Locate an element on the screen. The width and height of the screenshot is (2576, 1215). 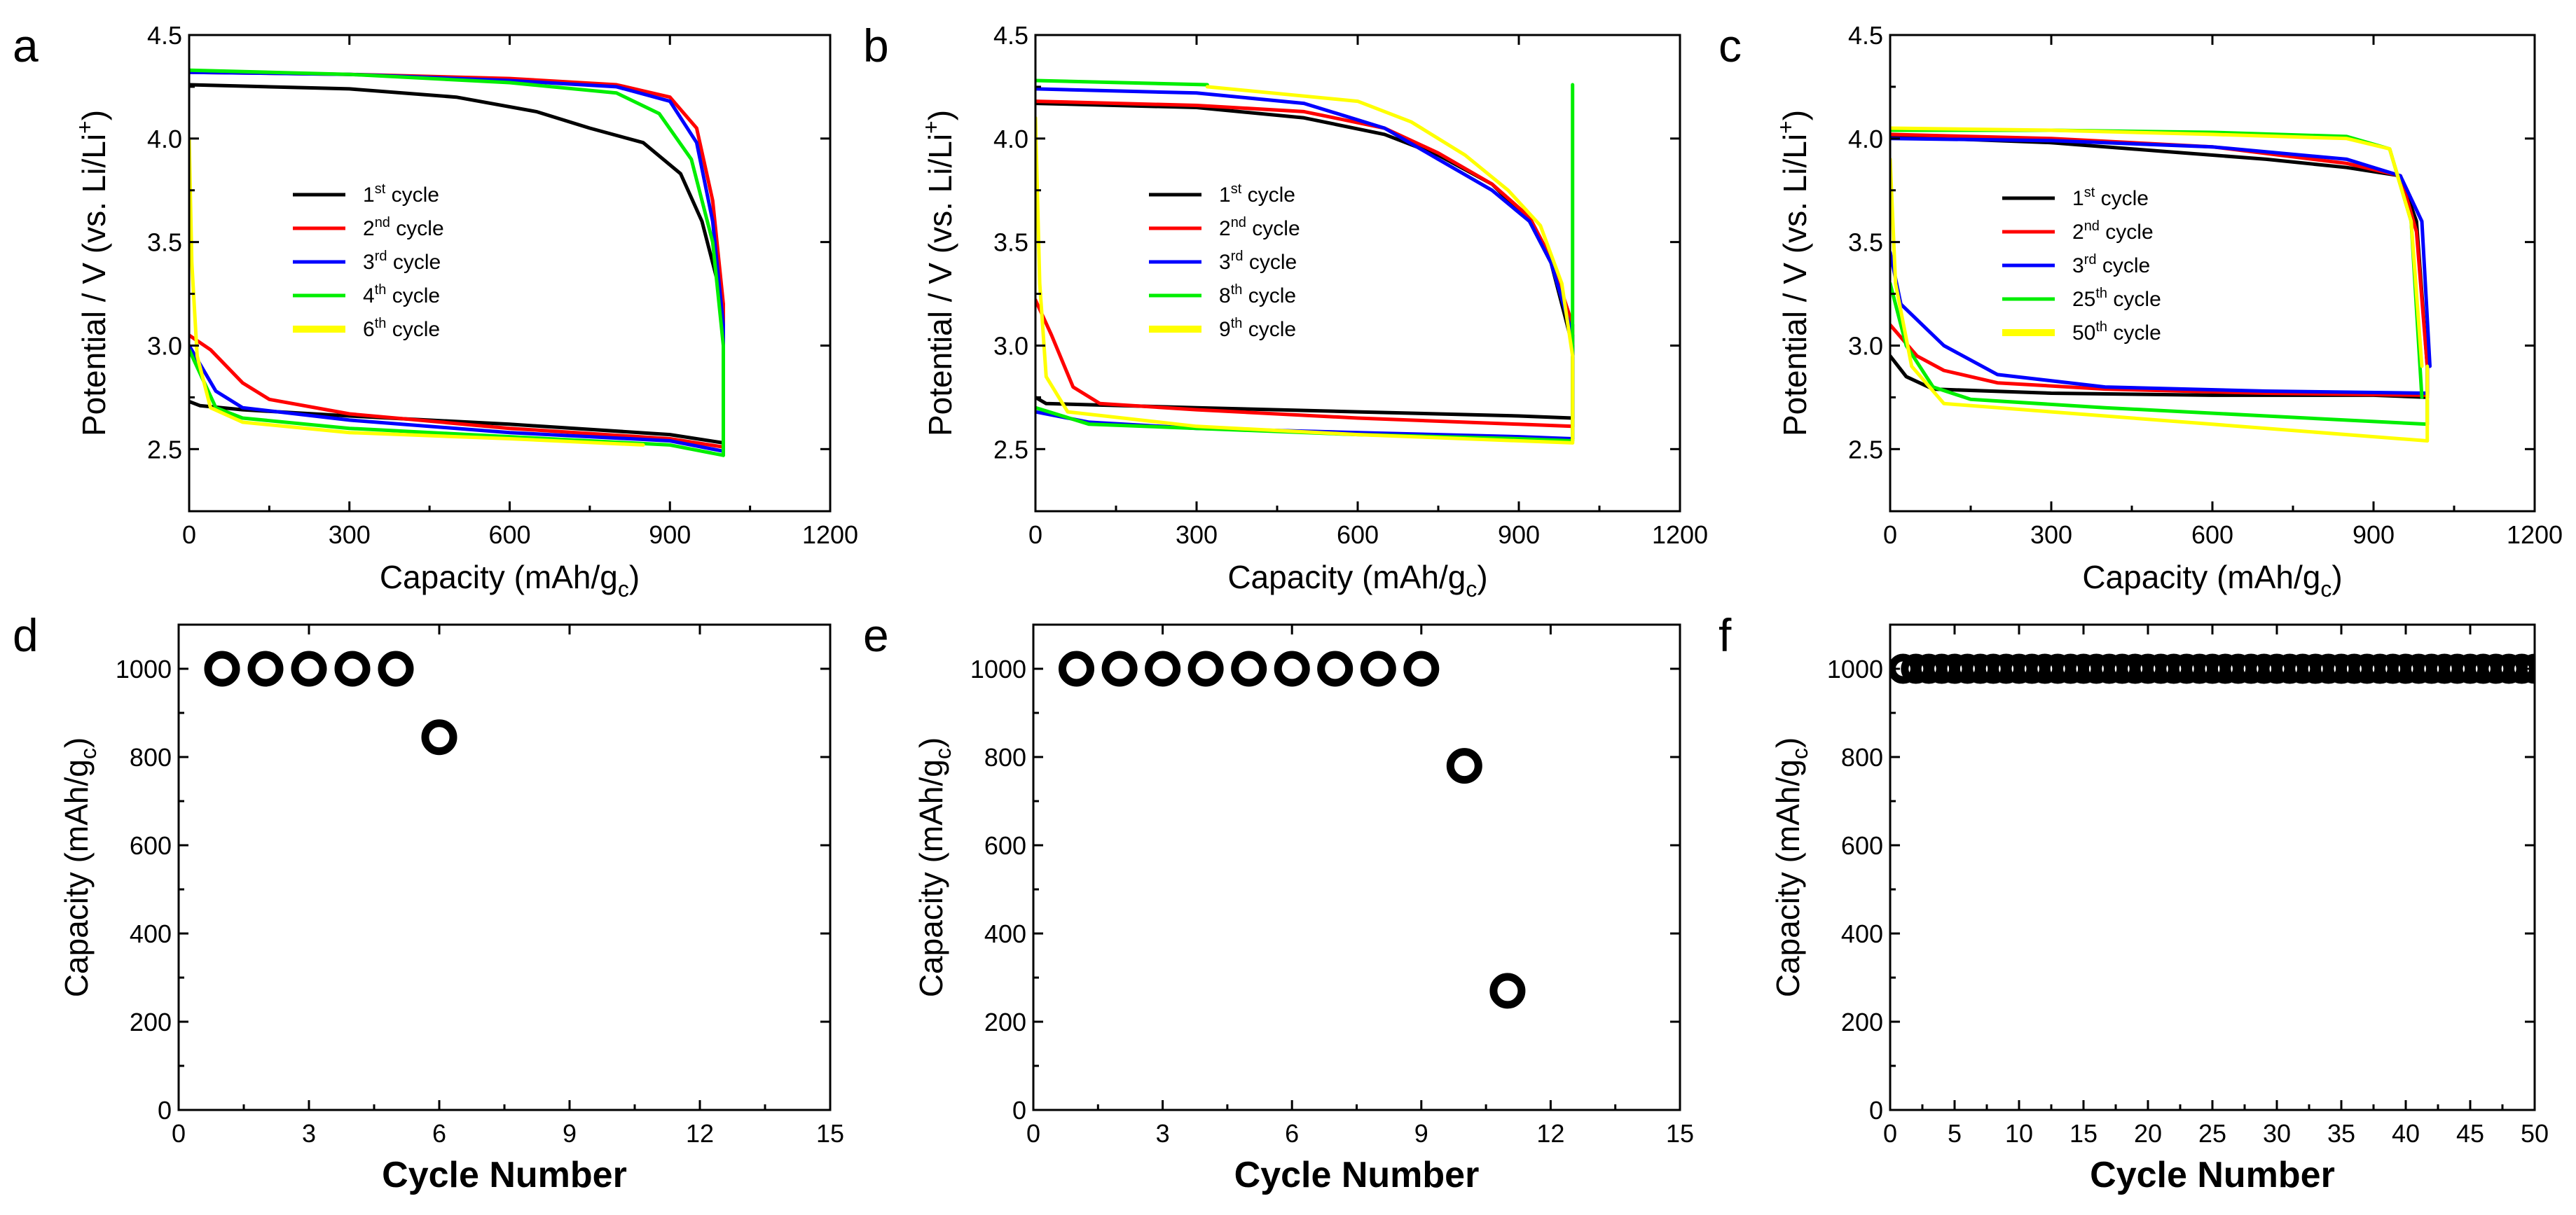
x-tick-label: 20 is located at coordinates (2148, 1133).